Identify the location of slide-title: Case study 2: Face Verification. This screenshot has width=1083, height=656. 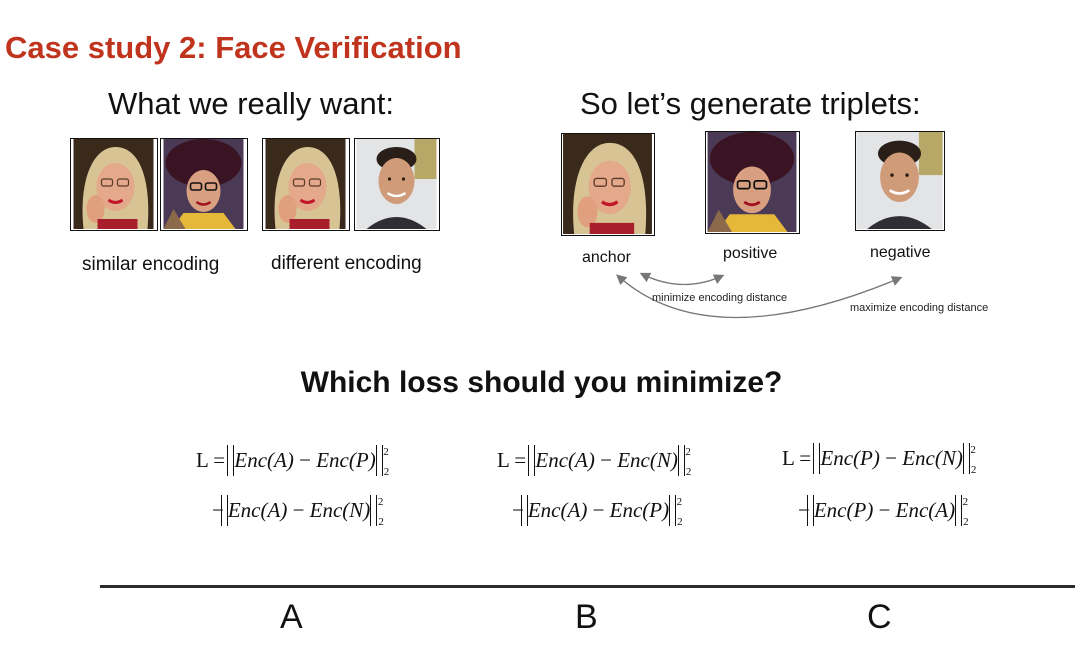
(233, 47).